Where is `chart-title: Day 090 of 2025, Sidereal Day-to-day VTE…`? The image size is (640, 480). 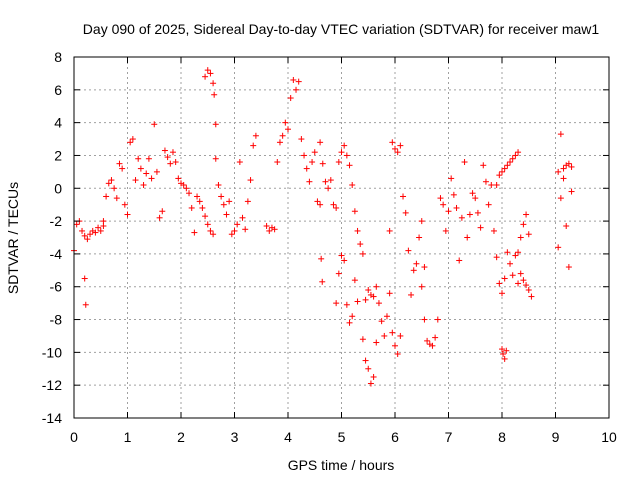
chart-title: Day 090 of 2025, Sidereal Day-to-day VTE… is located at coordinates (341, 29).